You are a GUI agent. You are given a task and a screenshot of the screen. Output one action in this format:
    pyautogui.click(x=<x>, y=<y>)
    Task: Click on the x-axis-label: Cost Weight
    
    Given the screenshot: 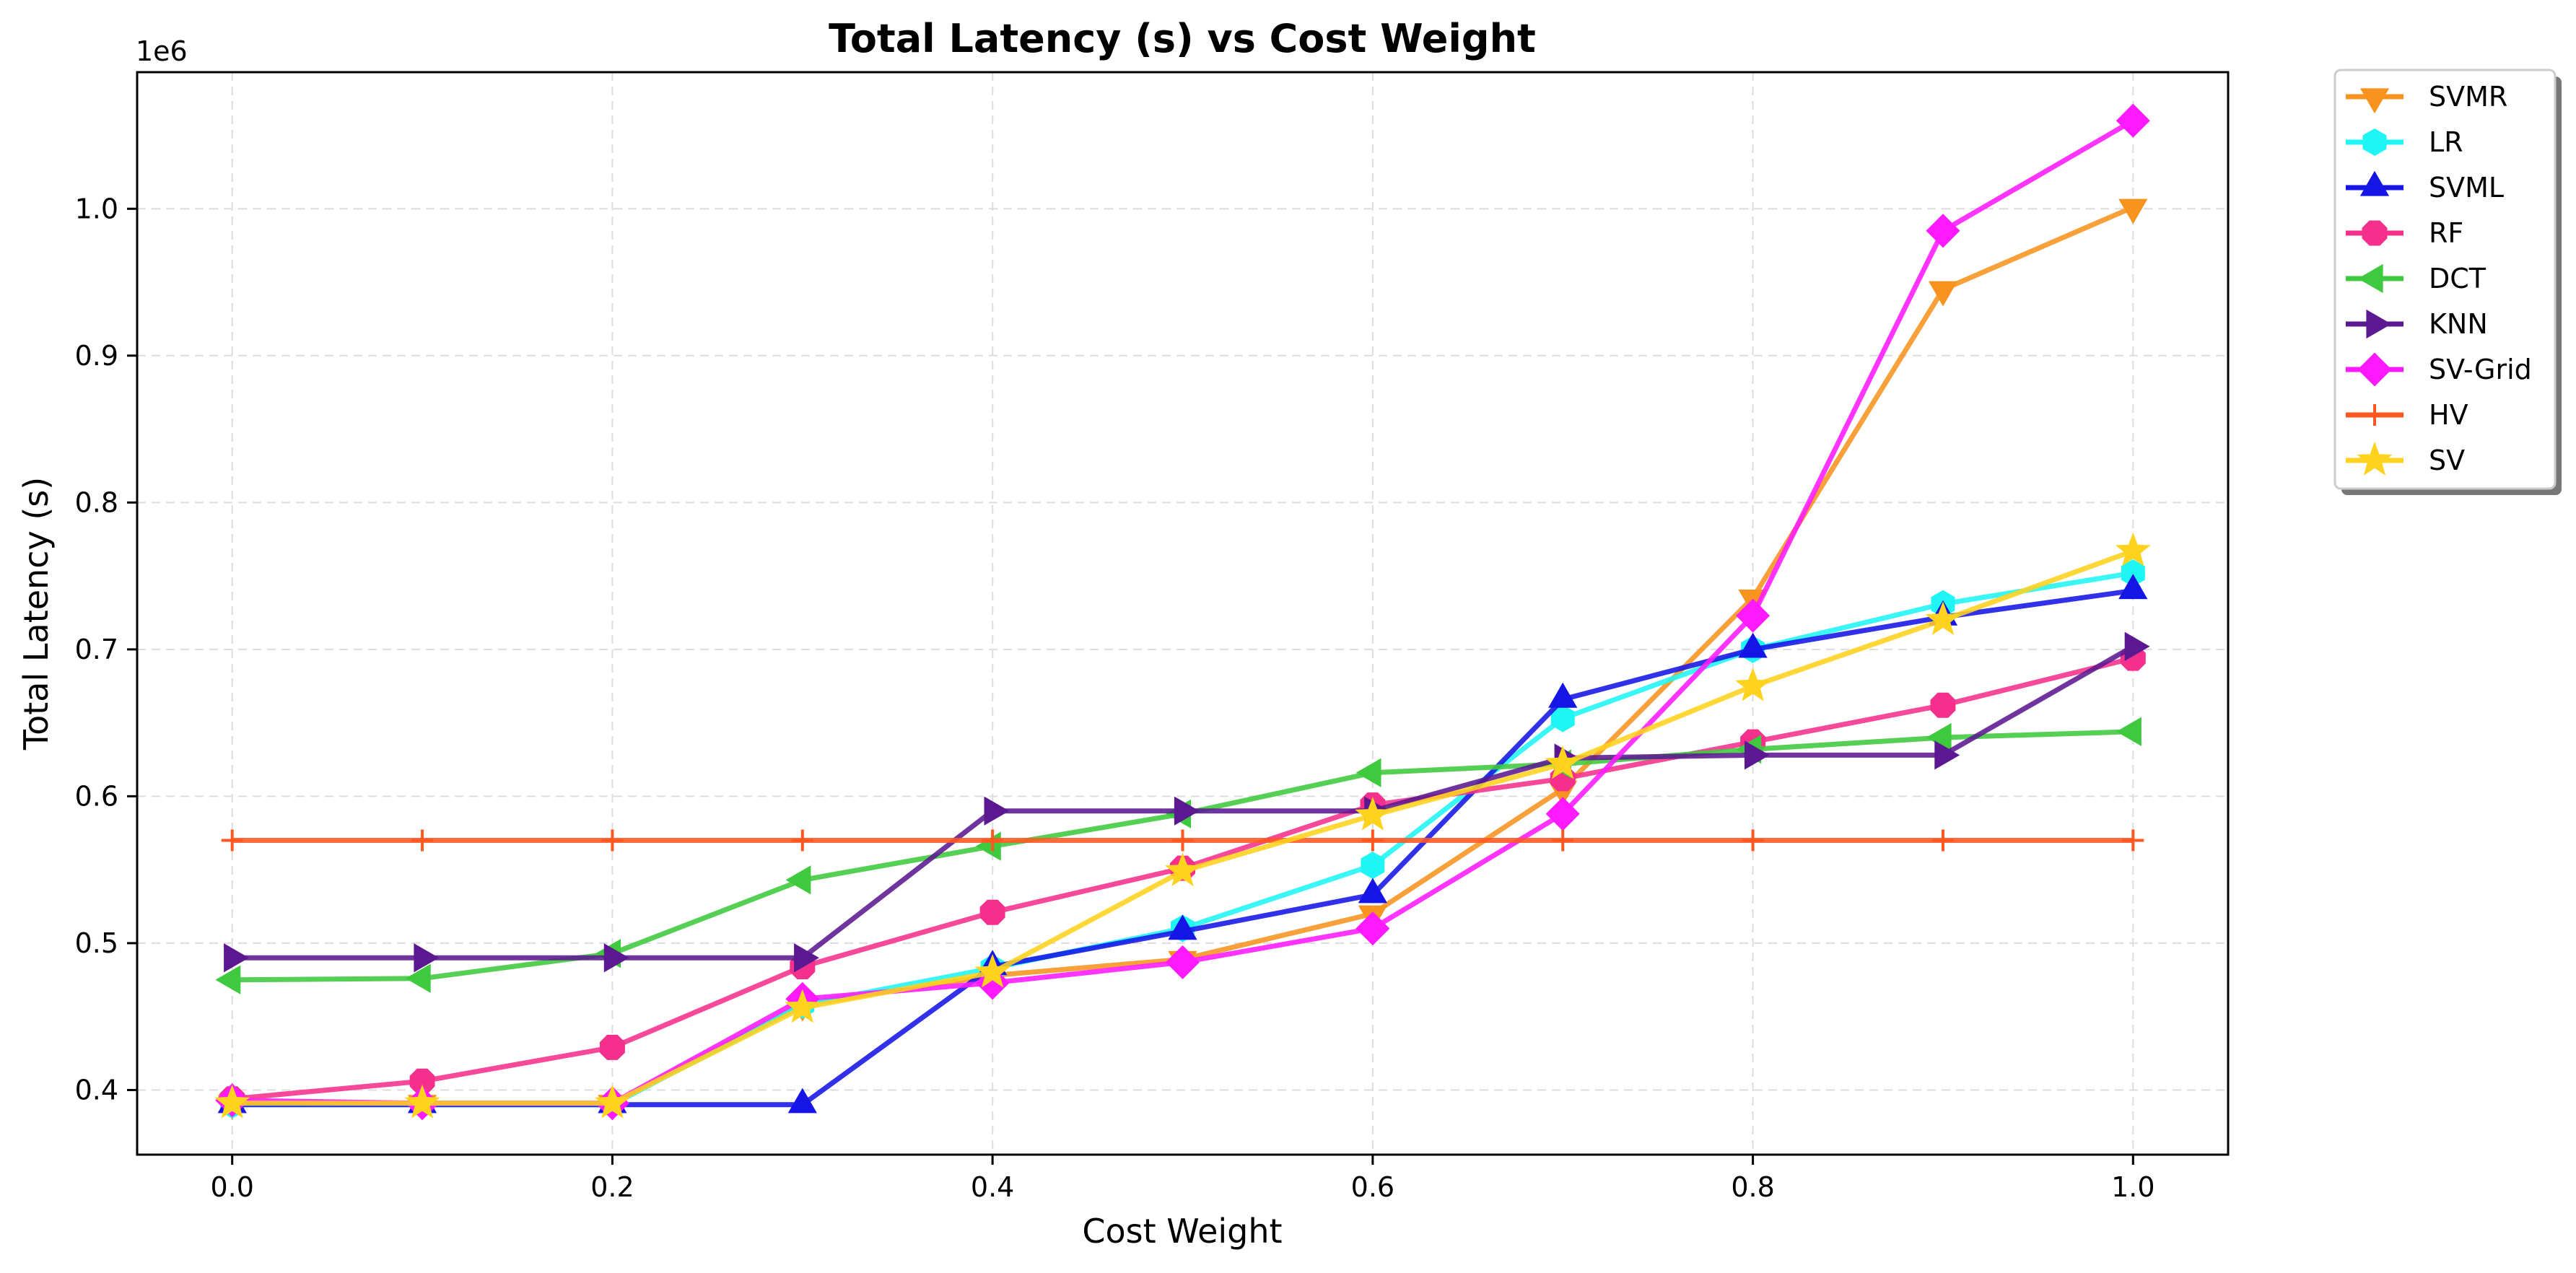 What is the action you would take?
    pyautogui.click(x=1182, y=1231)
    